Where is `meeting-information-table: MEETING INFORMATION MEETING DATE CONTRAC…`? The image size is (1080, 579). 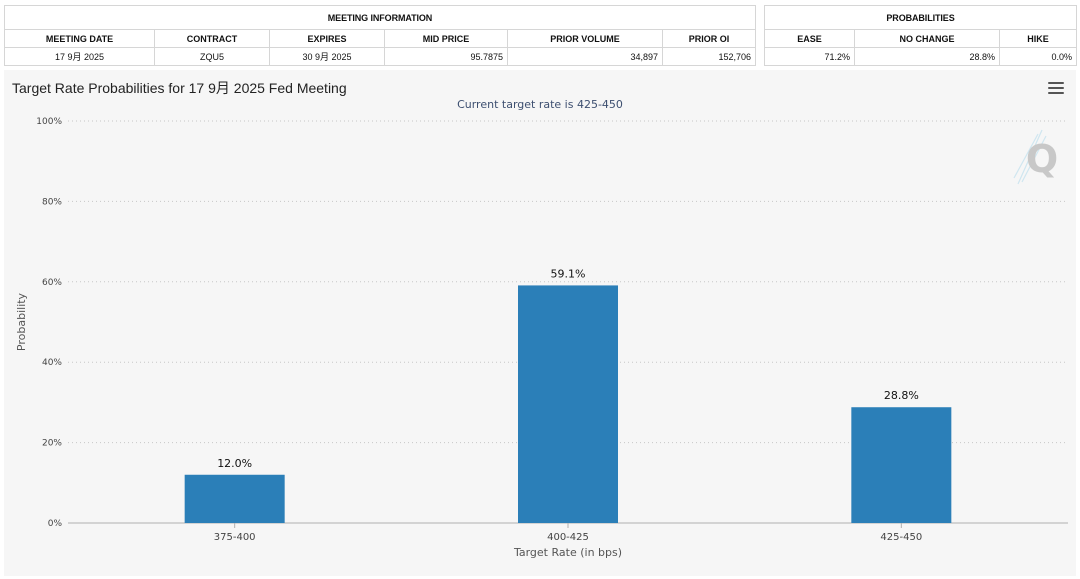 meeting-information-table: MEETING INFORMATION MEETING DATE CONTRAC… is located at coordinates (380, 35).